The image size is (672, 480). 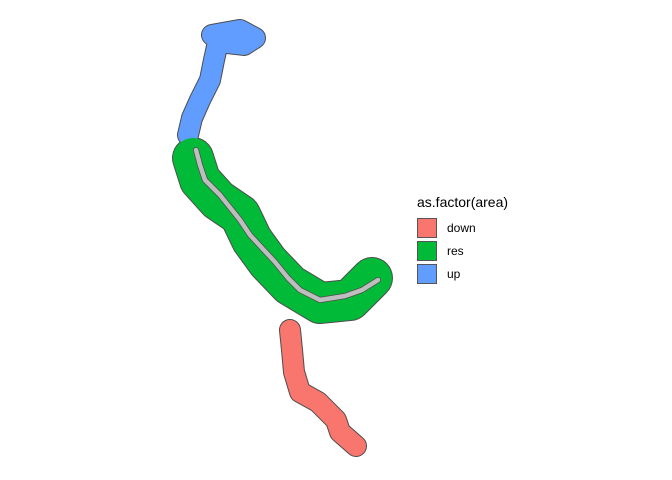 I want to click on legend-swatch-down, so click(x=427, y=227).